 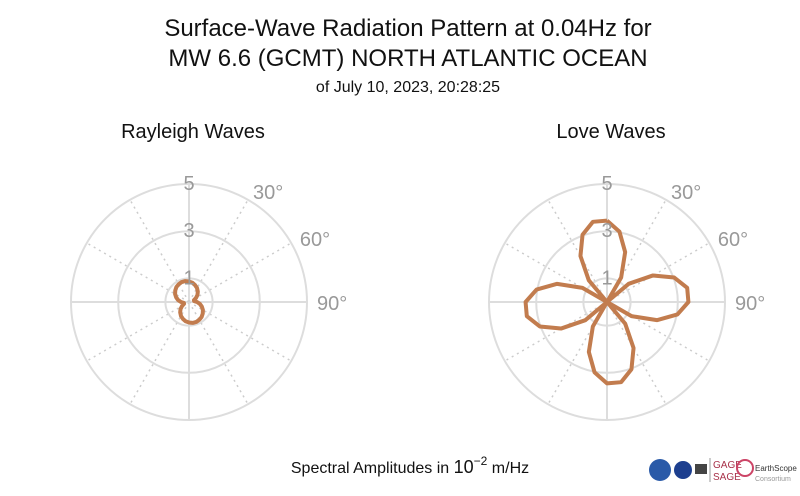 What do you see at coordinates (610, 132) in the screenshot?
I see `subplot-title: Love Waves` at bounding box center [610, 132].